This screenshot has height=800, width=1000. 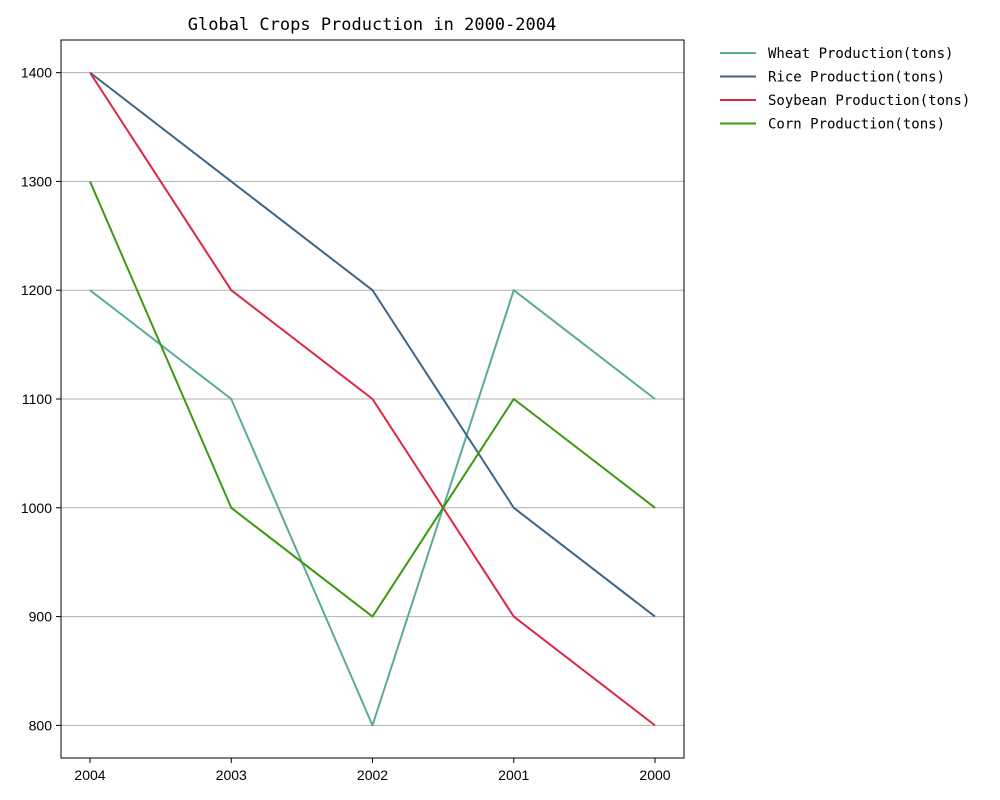 I want to click on chart-title: Global Crops Production in 2000-2004, so click(x=372, y=25).